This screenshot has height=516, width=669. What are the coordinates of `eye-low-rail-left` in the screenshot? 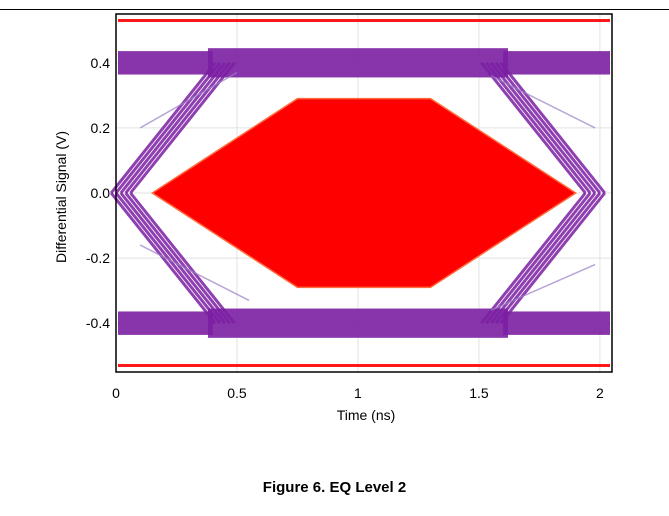 It's located at (165, 323).